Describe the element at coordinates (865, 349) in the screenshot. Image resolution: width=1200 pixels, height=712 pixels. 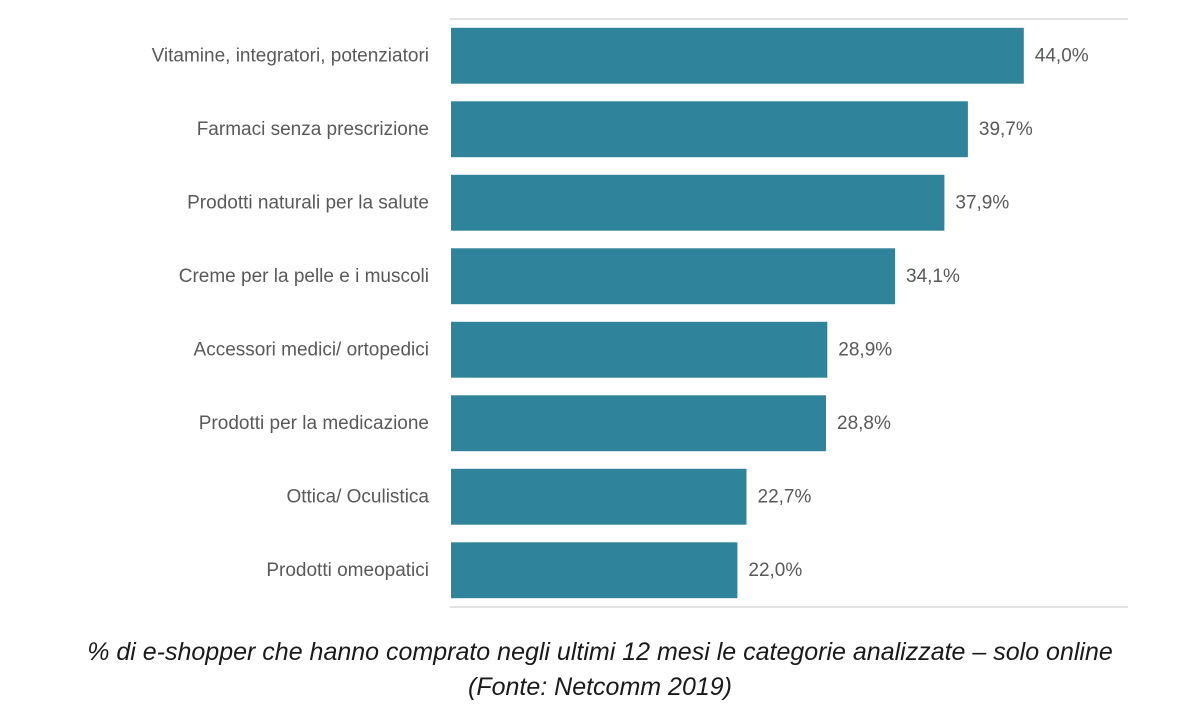
I see `value-label-4: 28,9%` at that location.